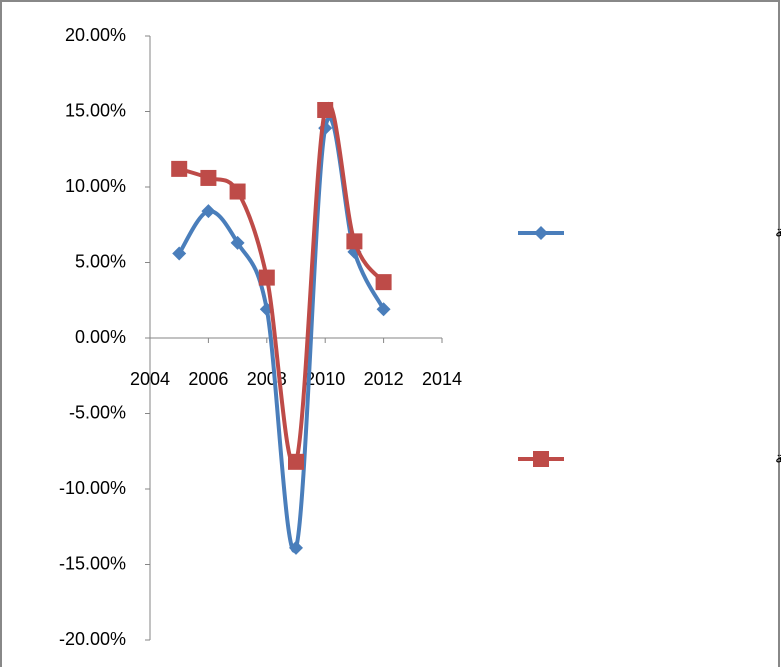 Image resolution: width=781 pixels, height=667 pixels. I want to click on y-tick-label: 20.00%, so click(95, 35).